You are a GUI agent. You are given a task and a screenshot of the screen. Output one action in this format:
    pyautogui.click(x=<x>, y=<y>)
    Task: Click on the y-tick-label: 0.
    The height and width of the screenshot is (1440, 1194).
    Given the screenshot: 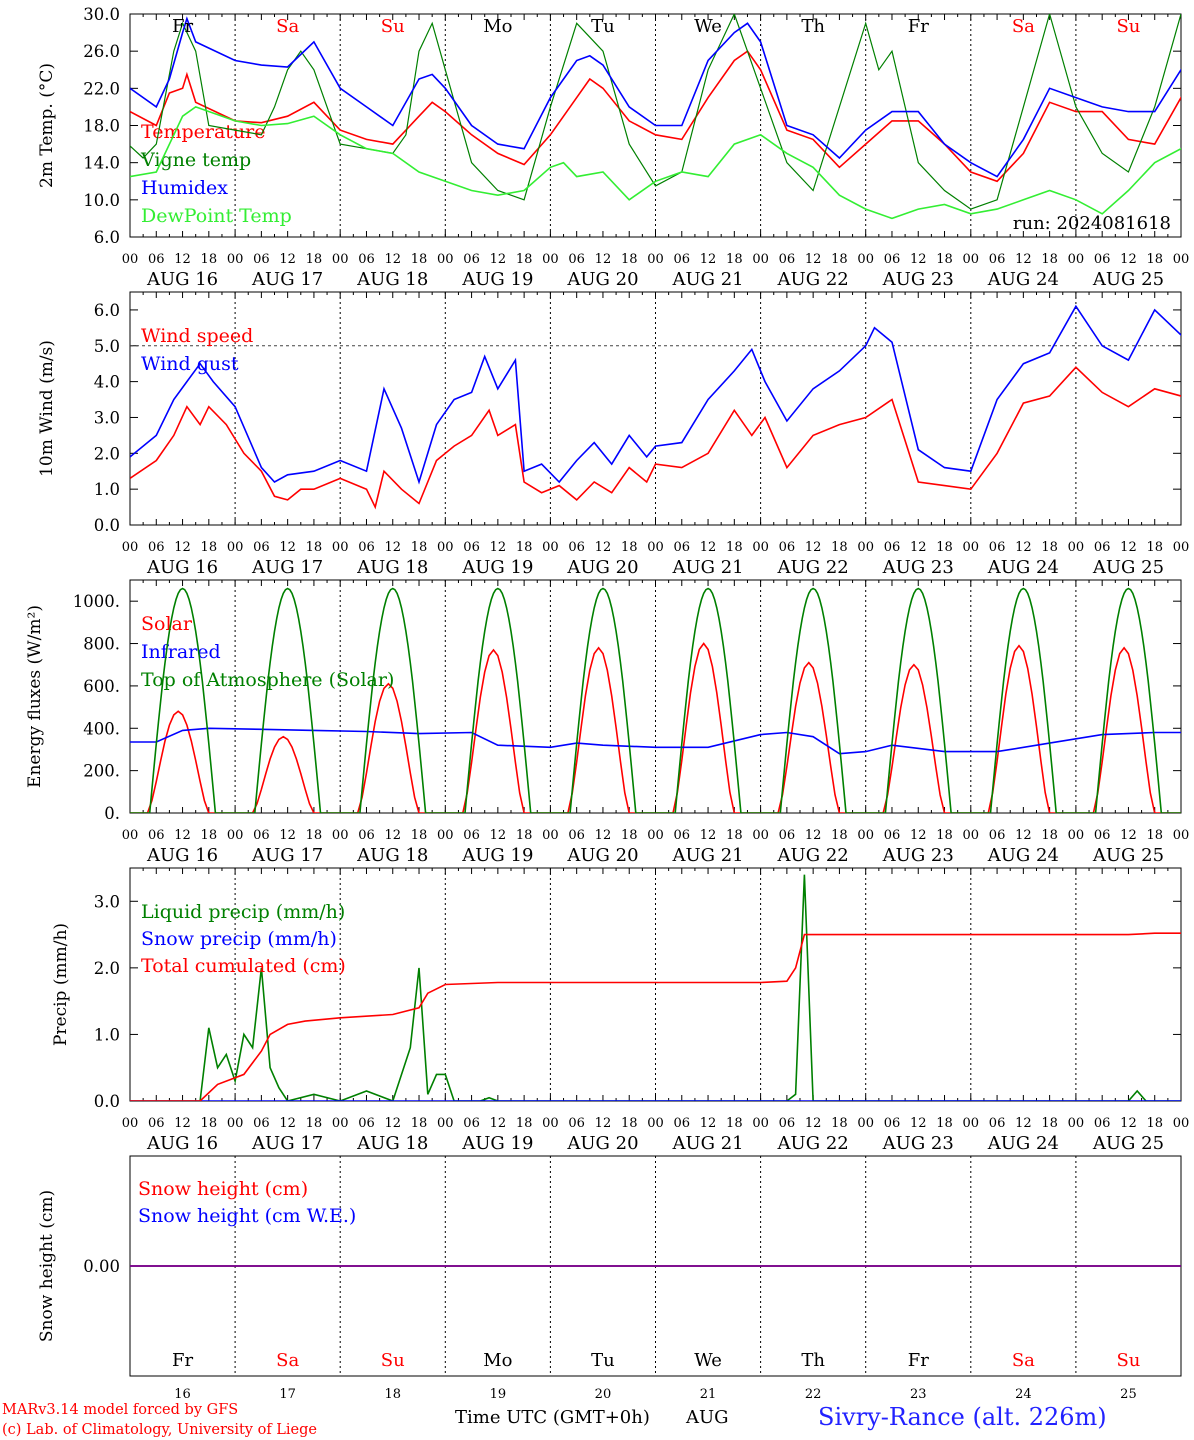 What is the action you would take?
    pyautogui.click(x=112, y=813)
    